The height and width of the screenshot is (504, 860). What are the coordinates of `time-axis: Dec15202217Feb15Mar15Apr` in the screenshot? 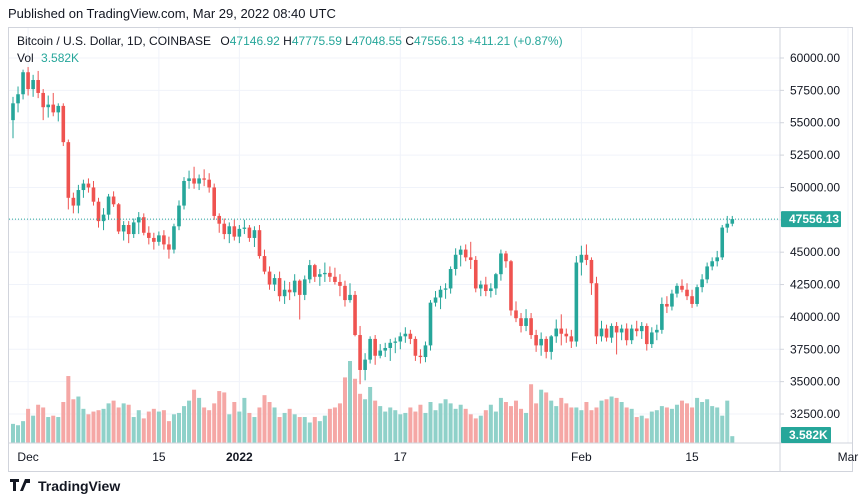 It's located at (438, 457).